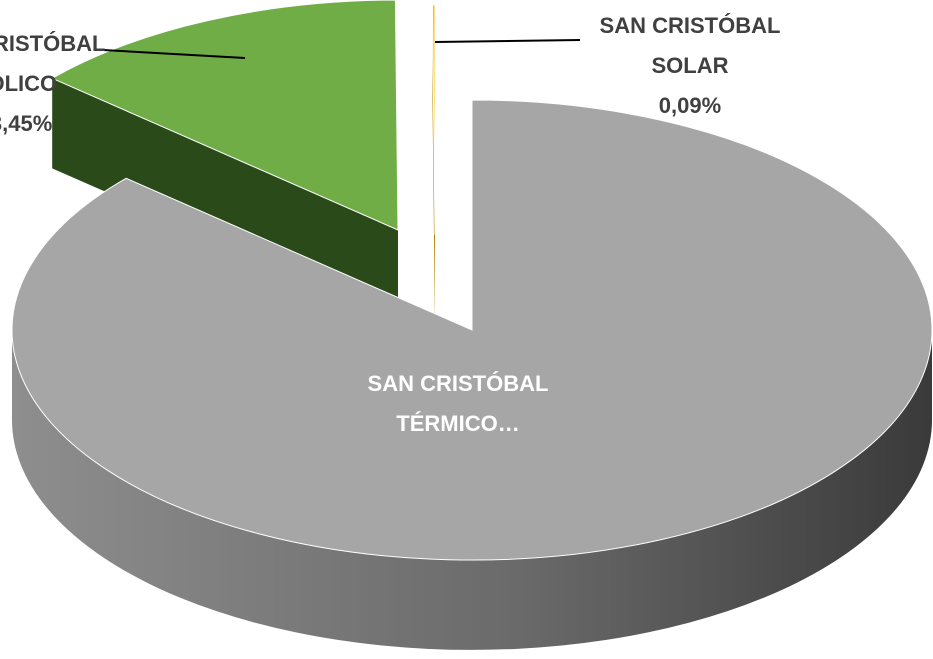 The height and width of the screenshot is (659, 933). Describe the element at coordinates (690, 105) in the screenshot. I see `data-label: 0,09%` at that location.